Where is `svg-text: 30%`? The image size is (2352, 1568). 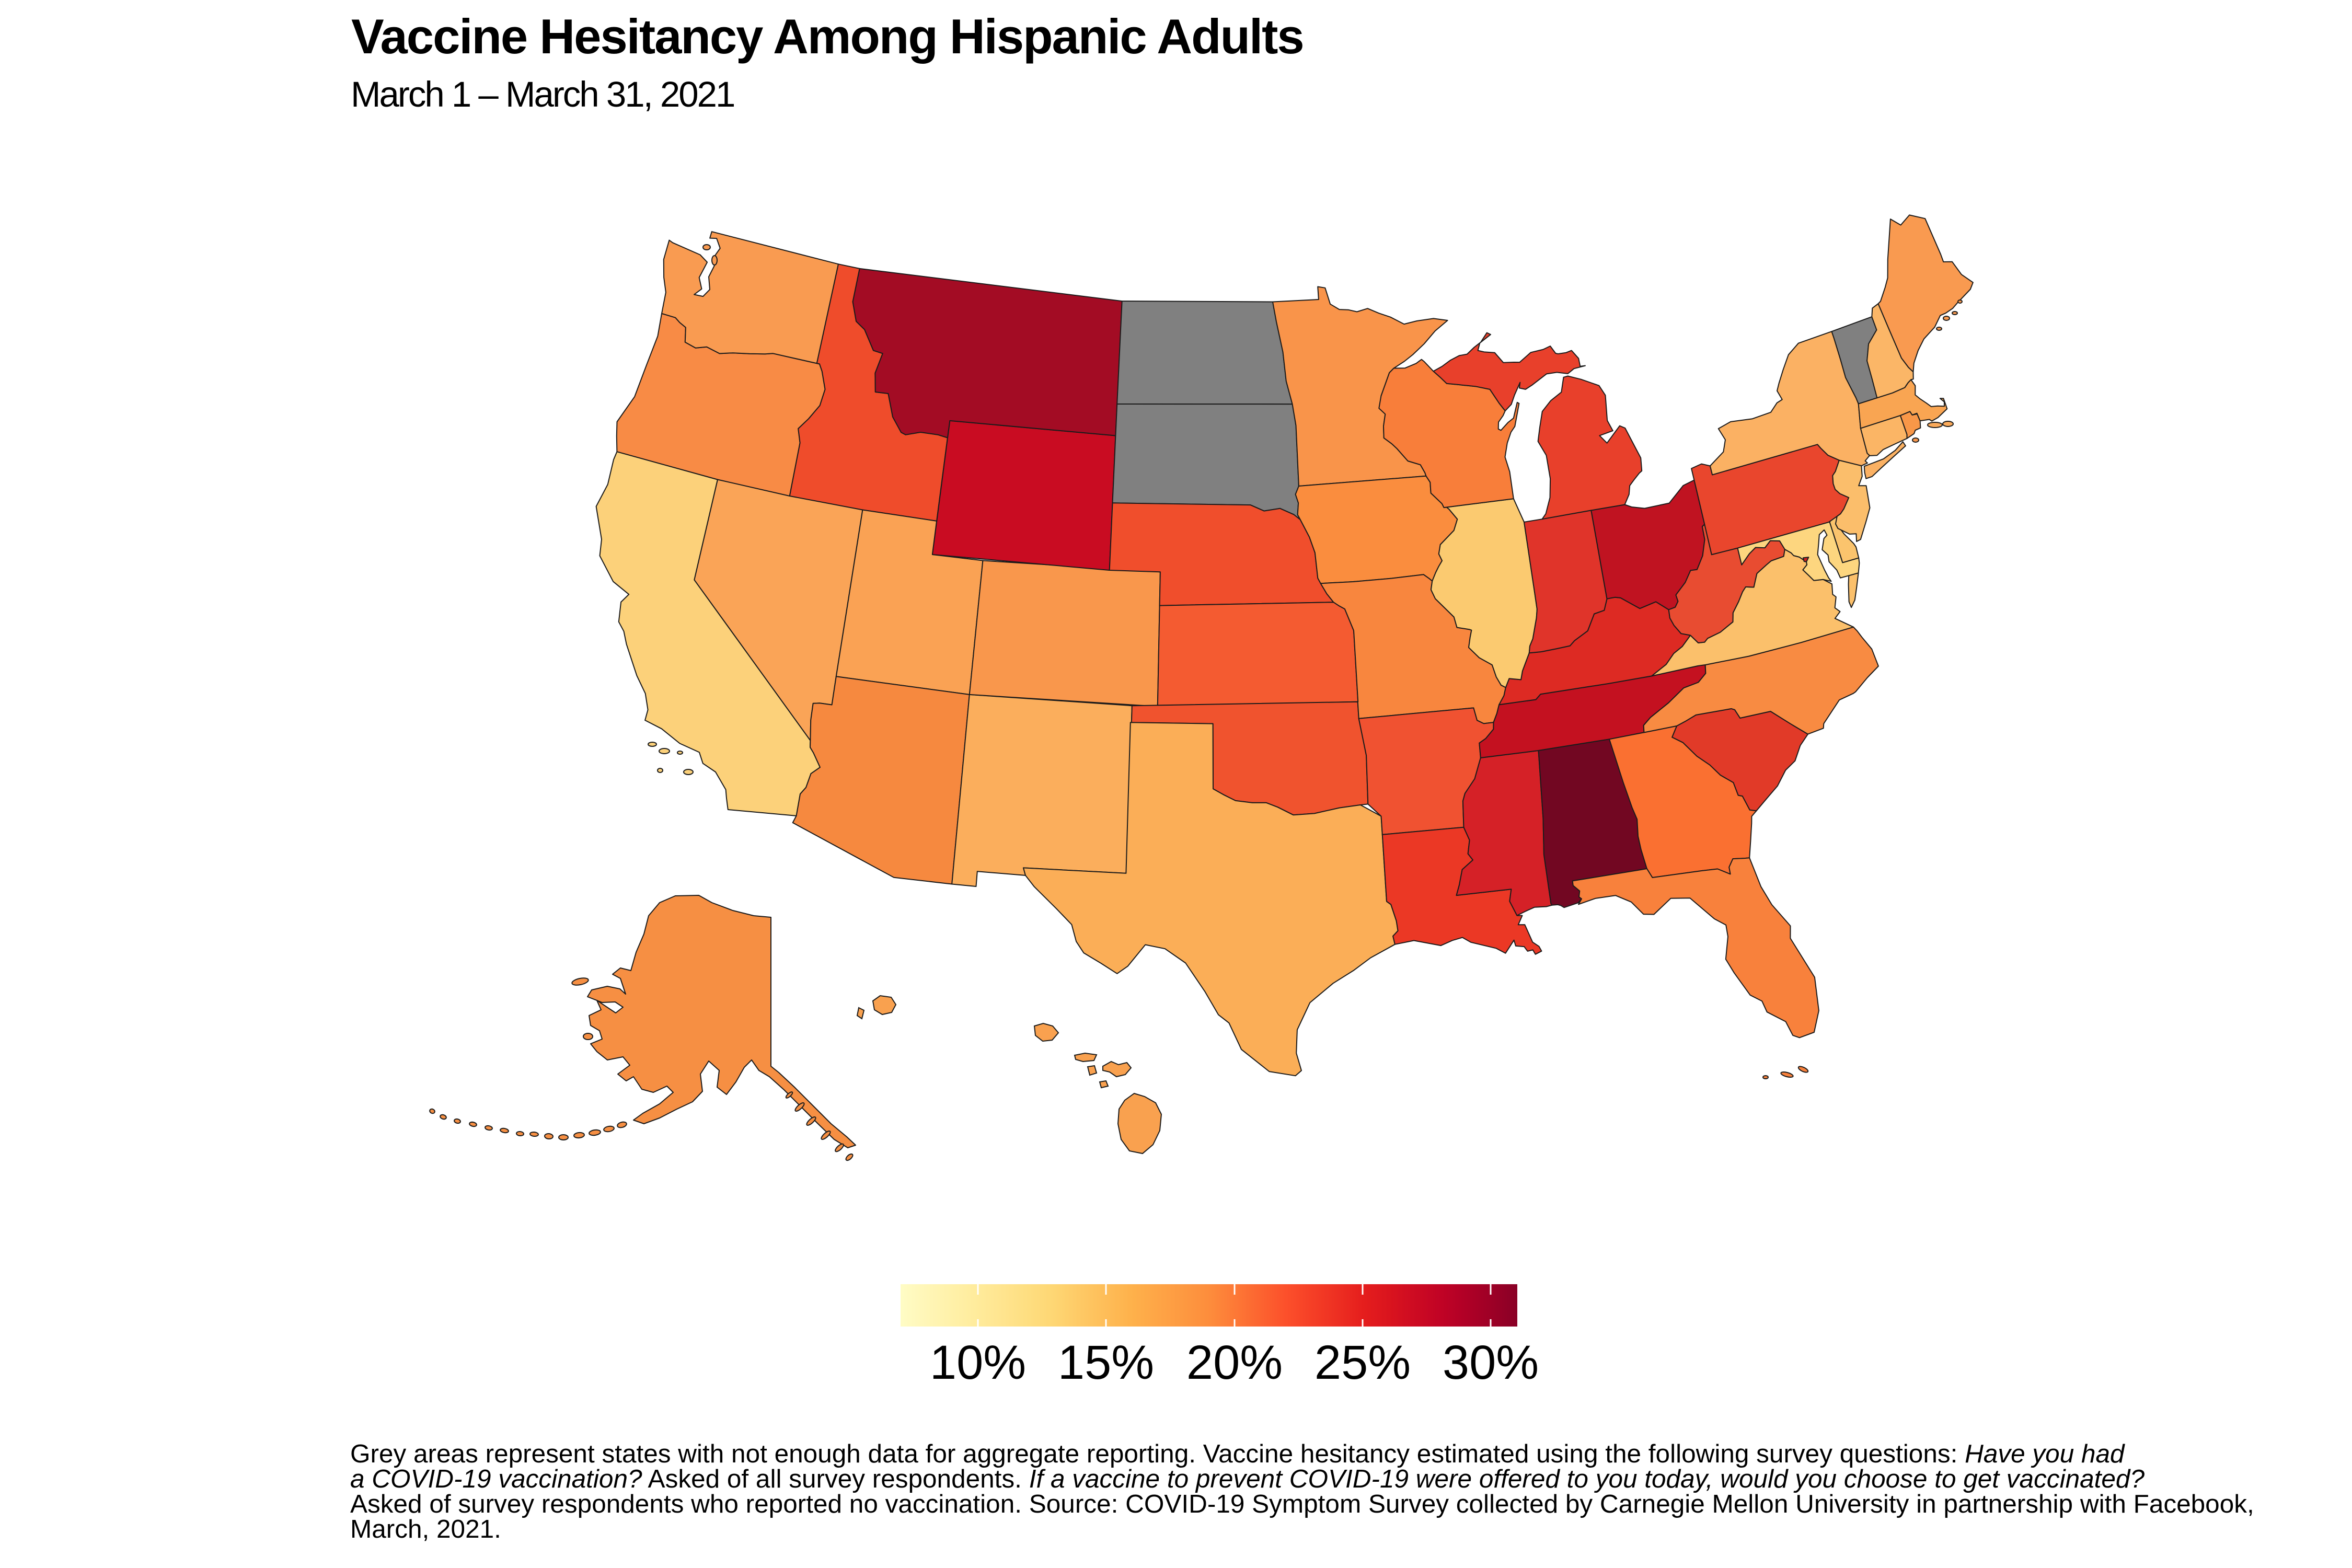 svg-text: 30% is located at coordinates (1491, 1362).